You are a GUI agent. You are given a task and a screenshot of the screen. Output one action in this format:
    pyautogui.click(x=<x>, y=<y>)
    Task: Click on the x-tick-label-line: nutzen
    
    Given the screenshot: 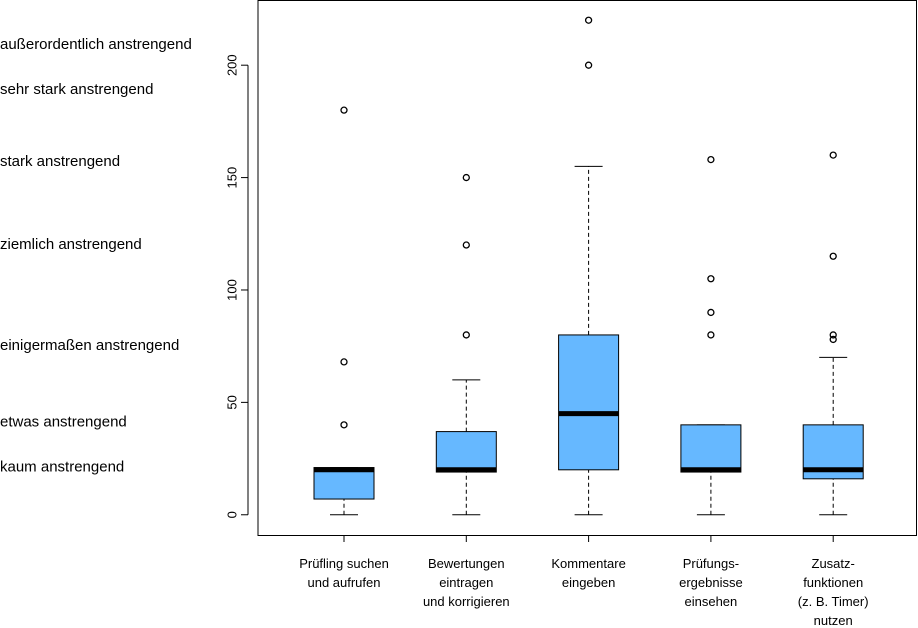 What is the action you would take?
    pyautogui.click(x=833, y=620)
    